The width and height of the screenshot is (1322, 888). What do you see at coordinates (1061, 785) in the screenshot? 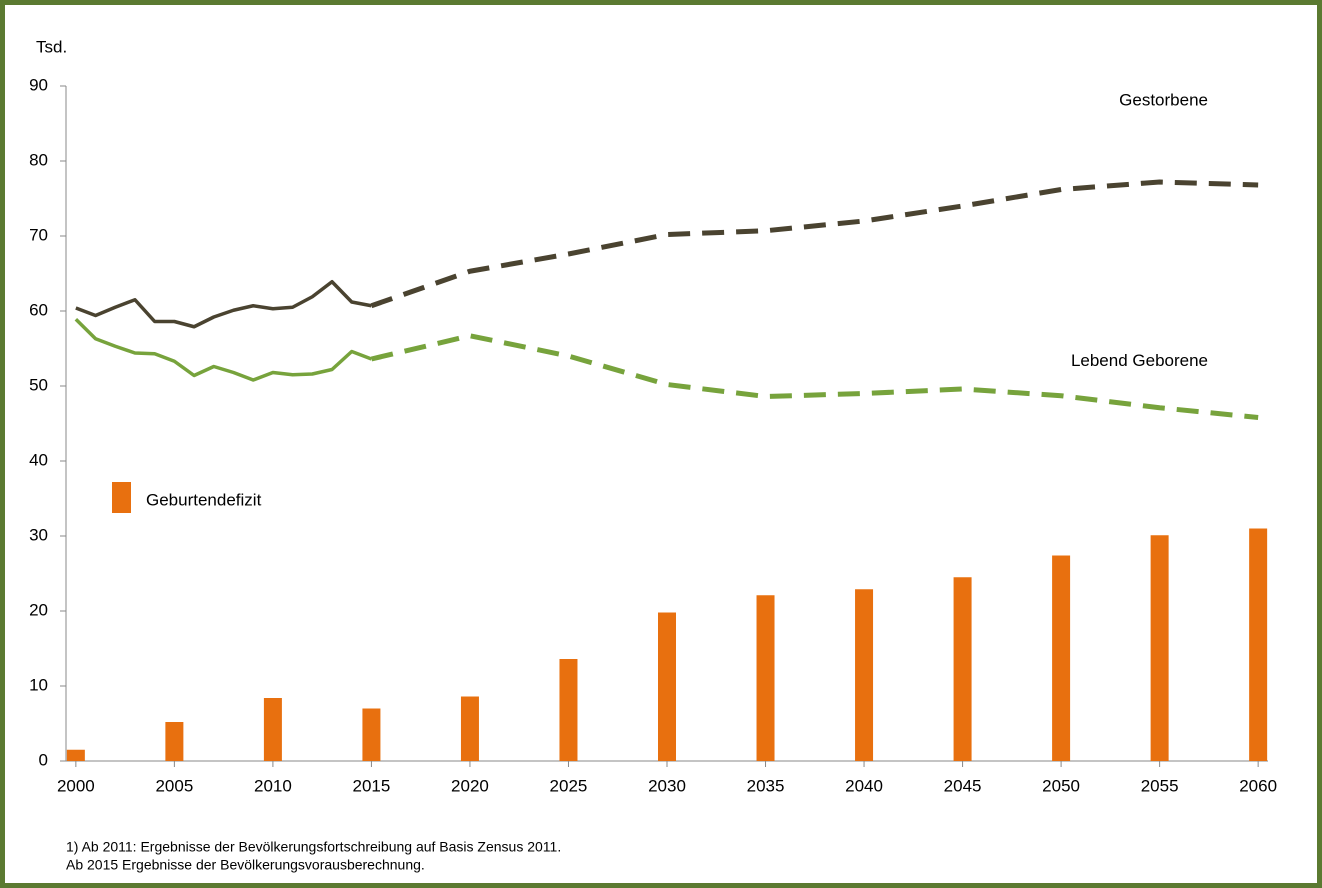
I see `x-tick-label: 2050` at bounding box center [1061, 785].